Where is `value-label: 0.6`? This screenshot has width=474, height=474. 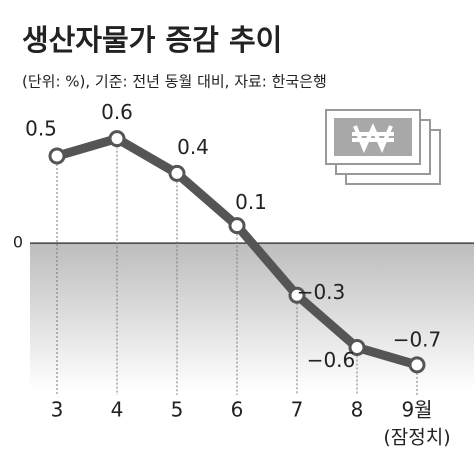 value-label: 0.6 is located at coordinates (117, 112).